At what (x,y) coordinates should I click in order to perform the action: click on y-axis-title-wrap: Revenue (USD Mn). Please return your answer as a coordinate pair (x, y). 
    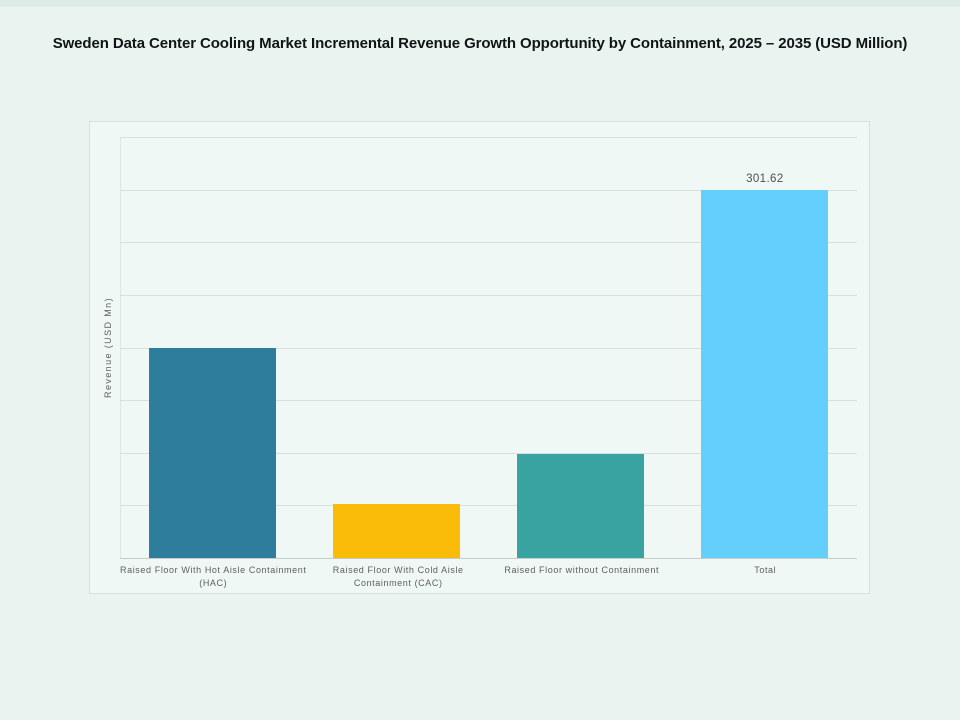
    Looking at the image, I should click on (108, 347).